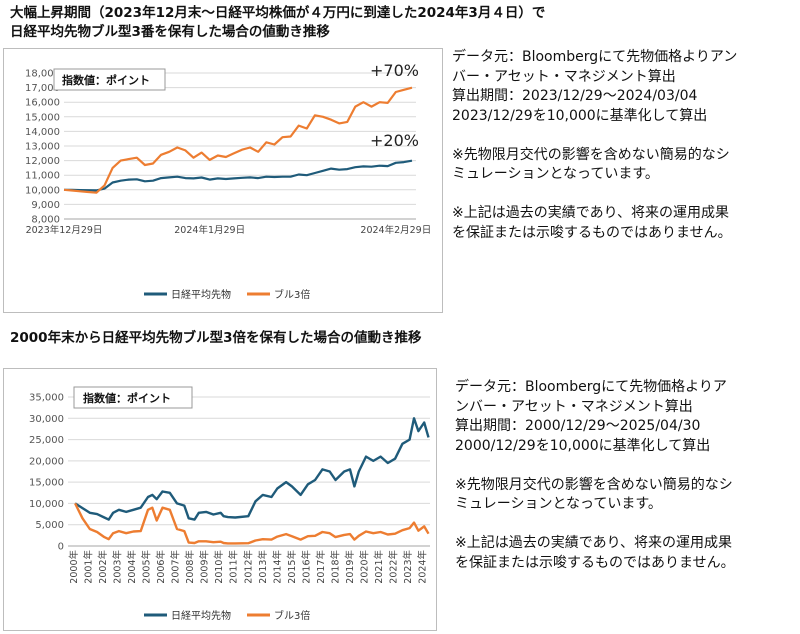 The height and width of the screenshot is (634, 800). What do you see at coordinates (45, 220) in the screenshot?
I see `y-tick-label: 8,000` at bounding box center [45, 220].